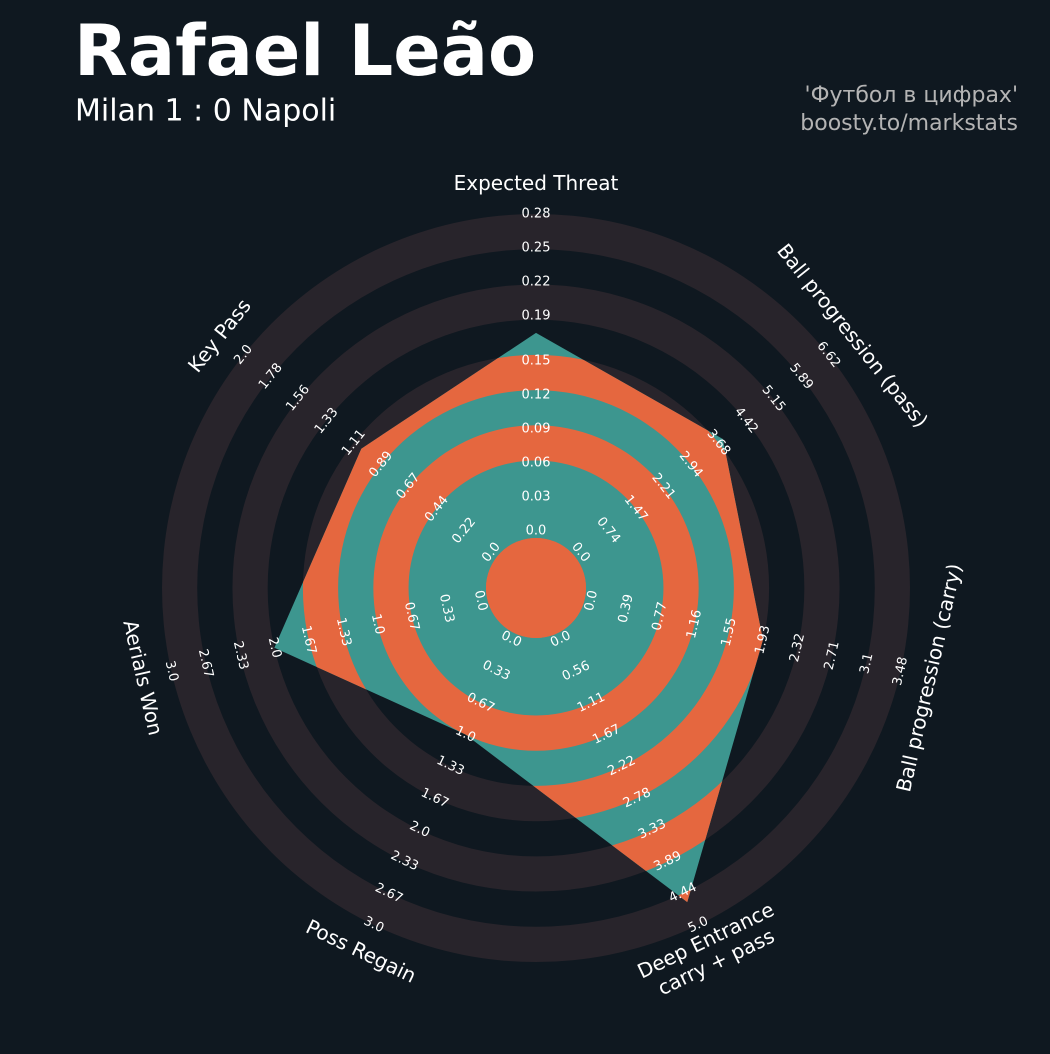  I want to click on credit: 'Футбол в цифрах', so click(911, 95).